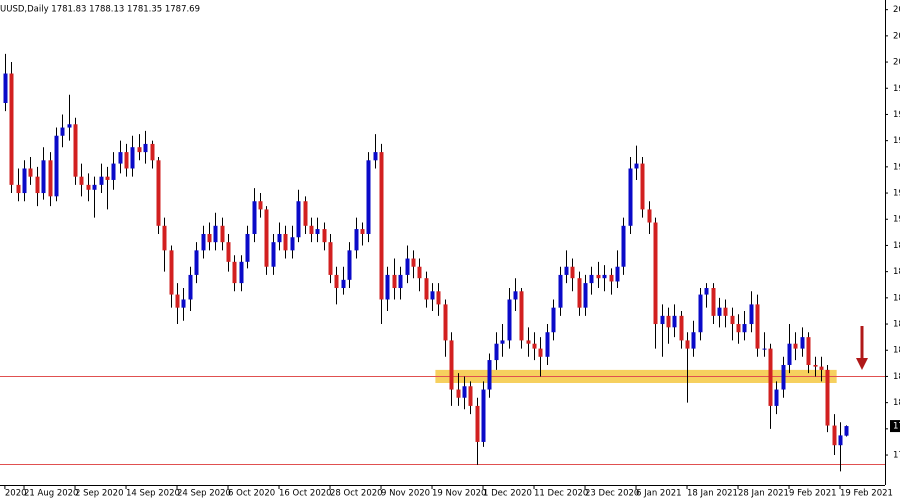 This screenshot has width=900, height=500. What do you see at coordinates (896, 220) in the screenshot?
I see `y-tick-label: 1914` at bounding box center [896, 220].